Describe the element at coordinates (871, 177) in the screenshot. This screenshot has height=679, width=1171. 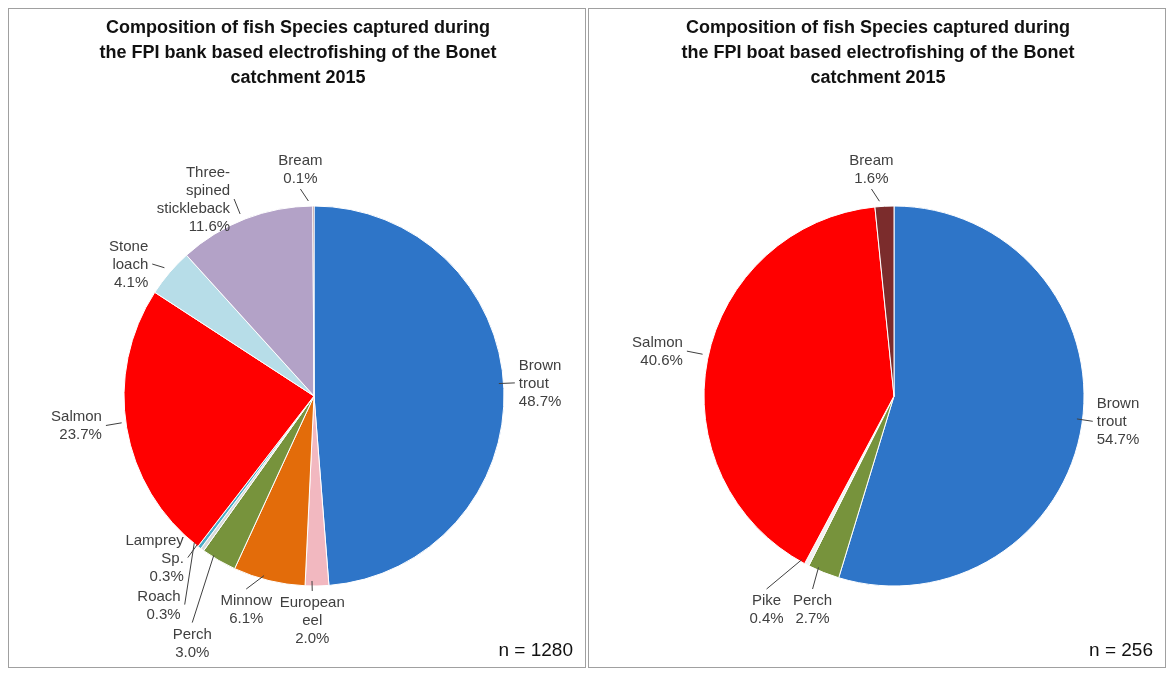
I see `data-label: 1.6%` at that location.